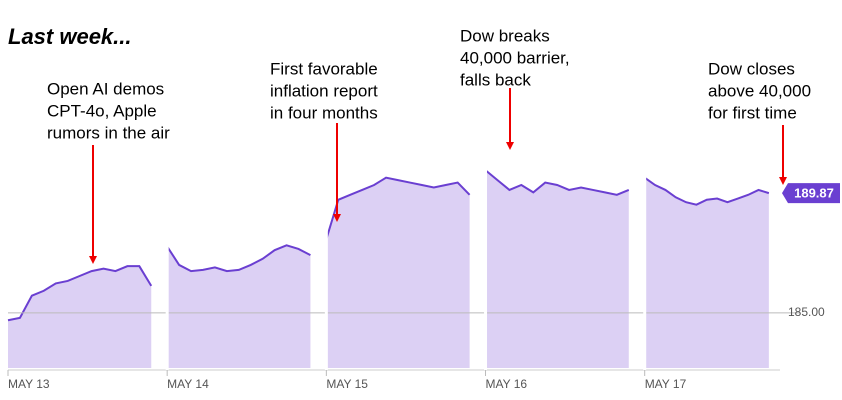  Describe the element at coordinates (105, 88) in the screenshot. I see `annotation-text: Open AI demos` at that location.